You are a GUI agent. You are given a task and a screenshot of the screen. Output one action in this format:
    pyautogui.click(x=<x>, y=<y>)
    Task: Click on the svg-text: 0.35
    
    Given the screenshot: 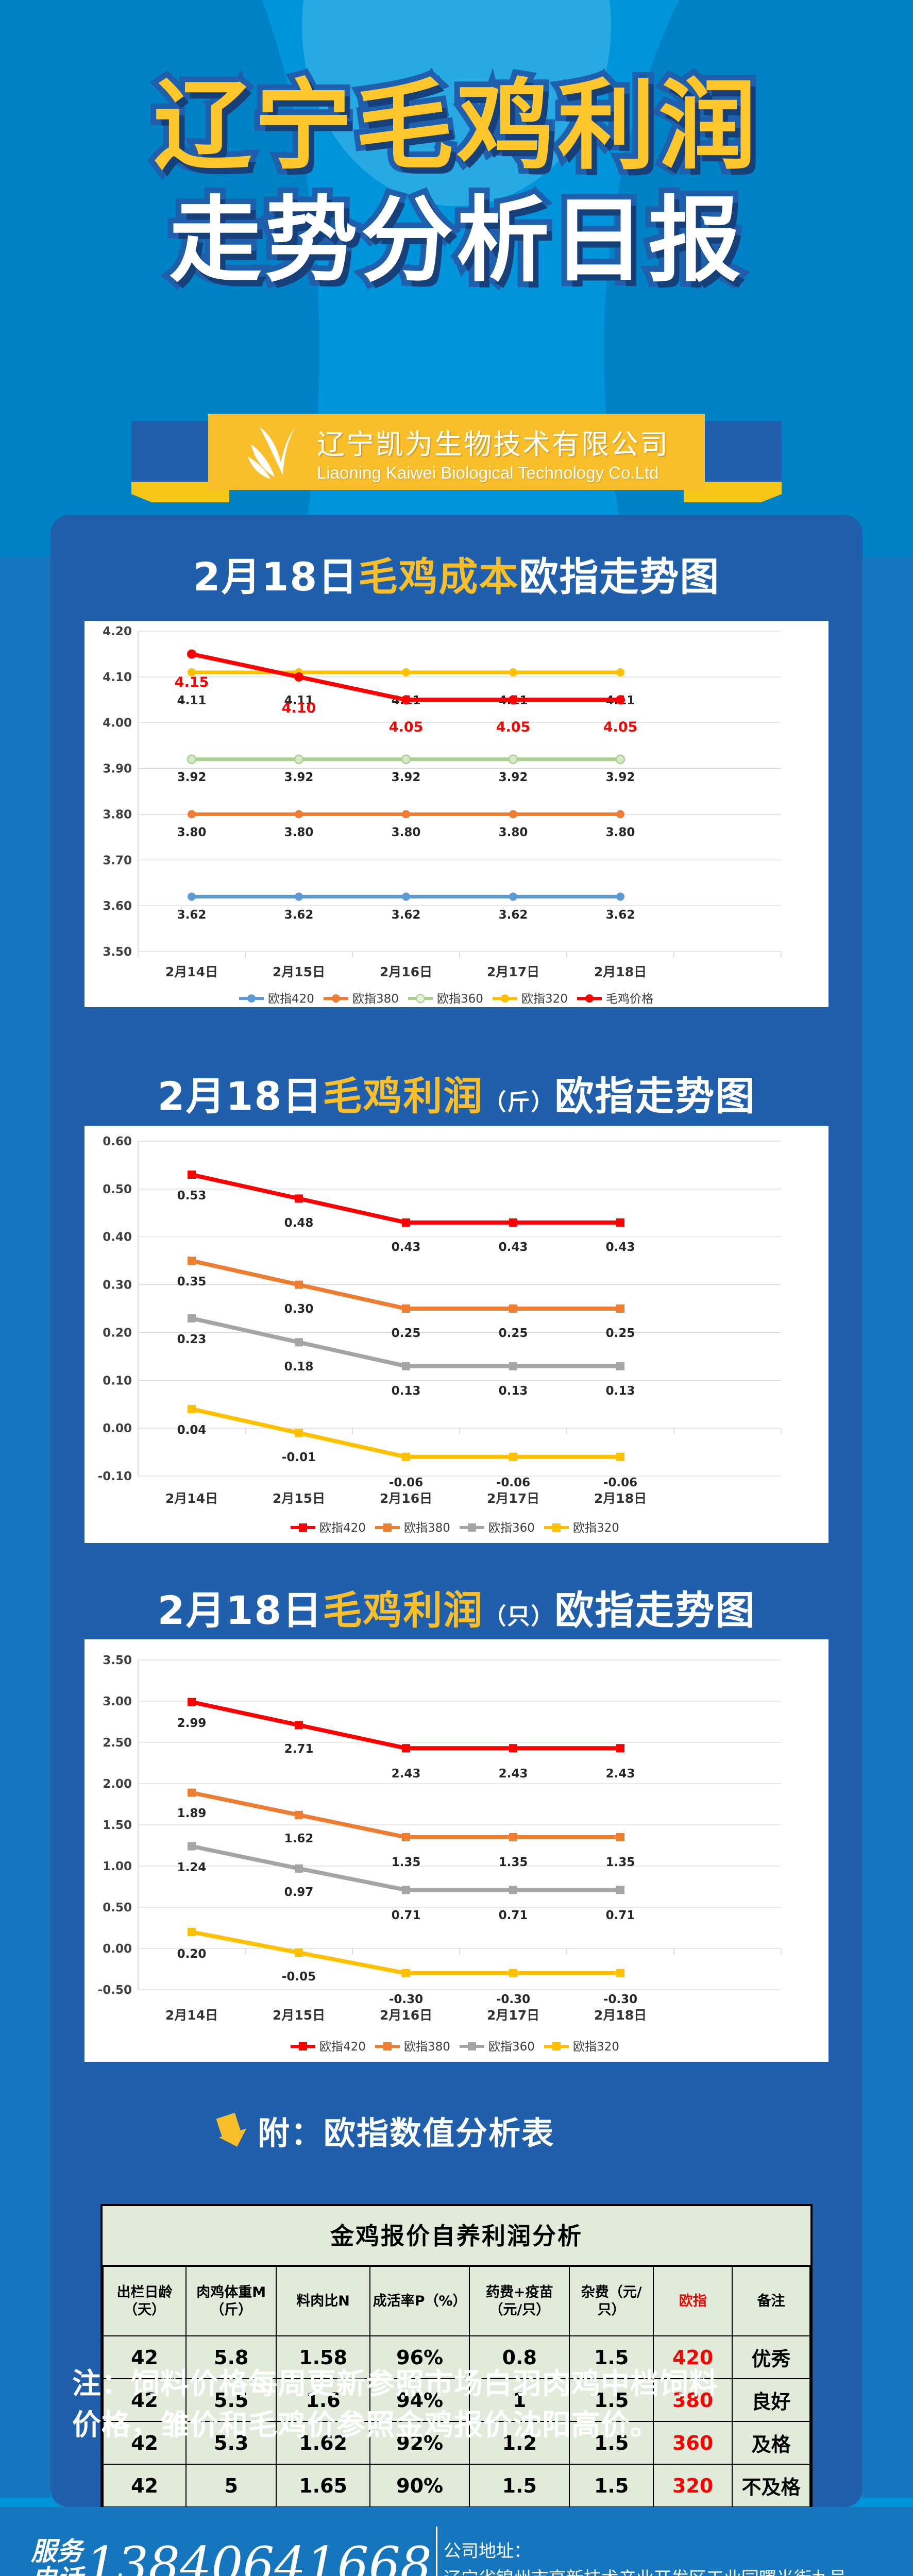 What is the action you would take?
    pyautogui.click(x=192, y=1282)
    